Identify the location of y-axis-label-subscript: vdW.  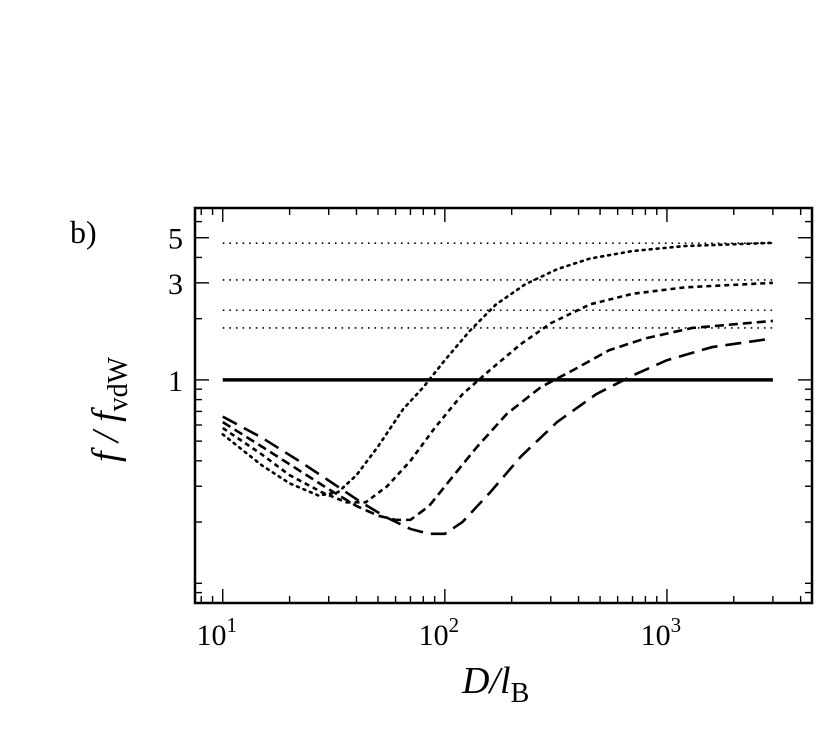
(118, 383).